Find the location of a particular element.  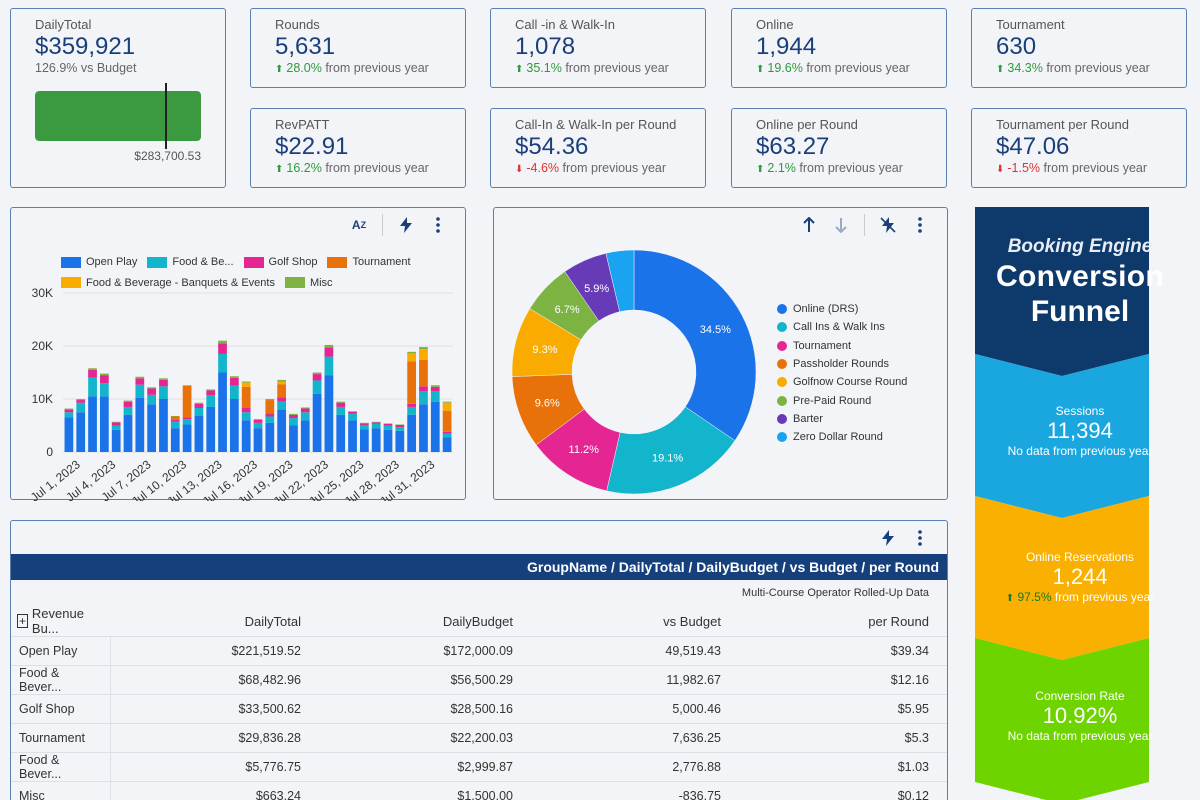

legend-item: Online (DRS) is located at coordinates (842, 309).